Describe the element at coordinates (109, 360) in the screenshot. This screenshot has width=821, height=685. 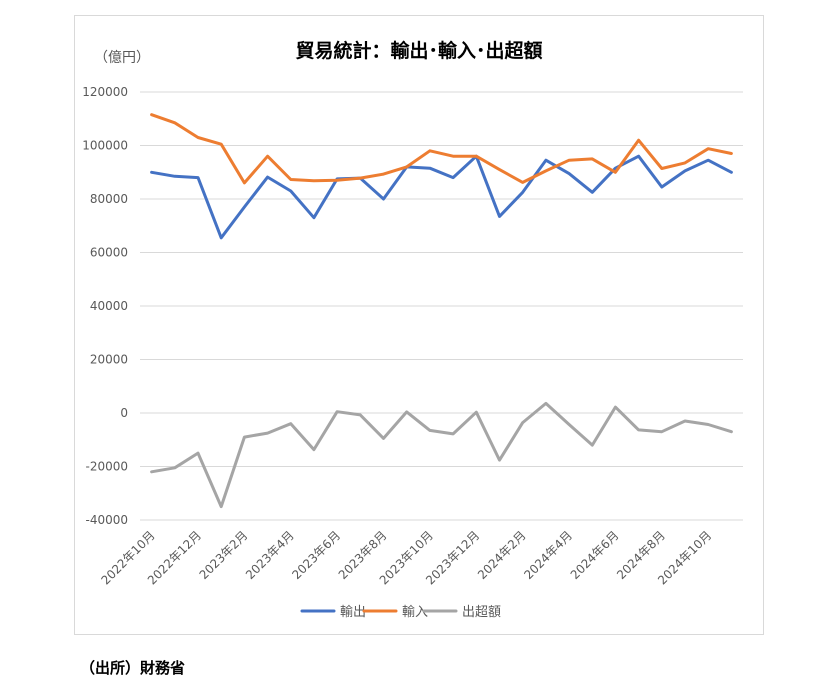
I see `y-tick-label: 20000` at that location.